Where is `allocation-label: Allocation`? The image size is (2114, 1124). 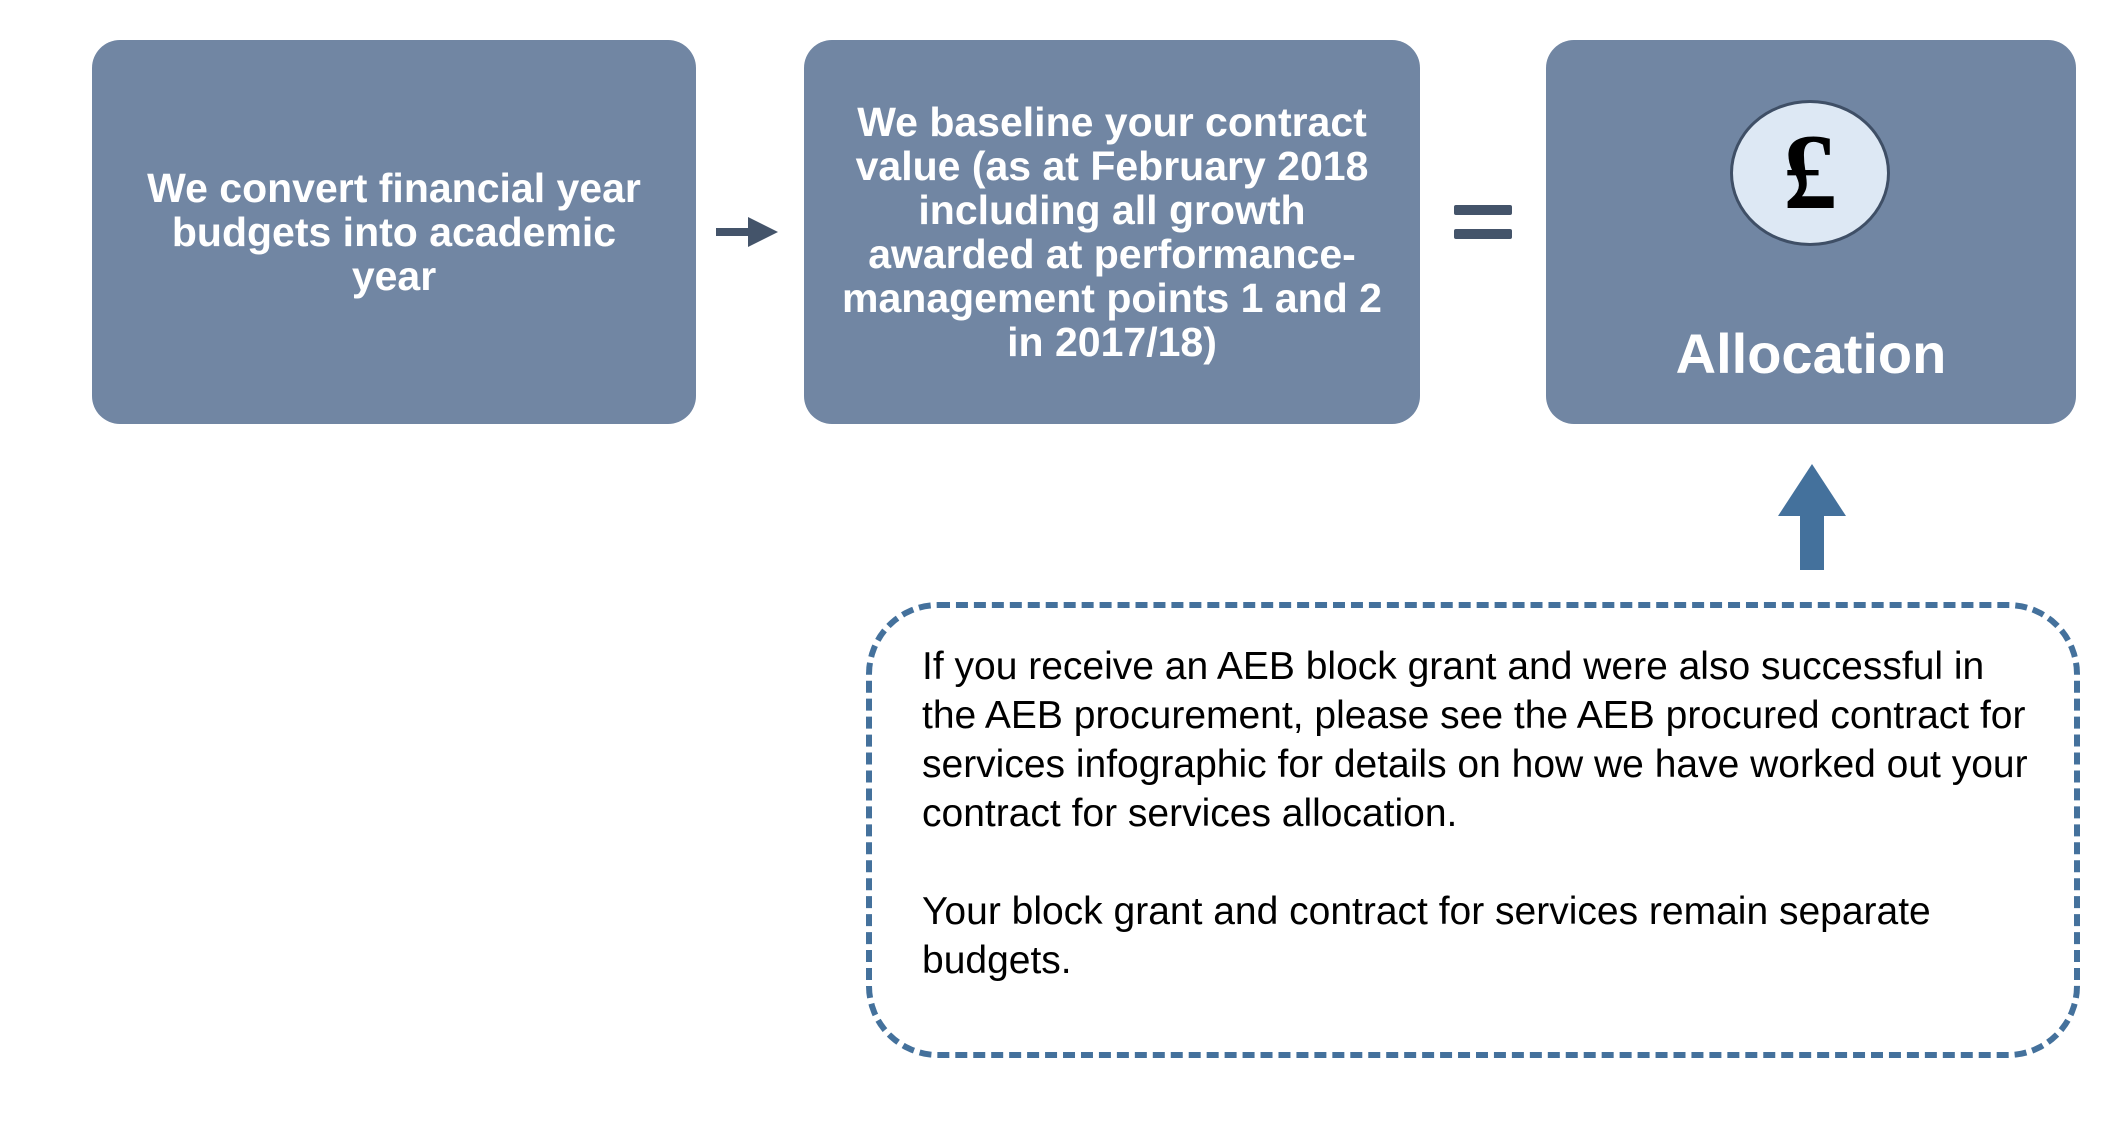 allocation-label: Allocation is located at coordinates (1811, 353).